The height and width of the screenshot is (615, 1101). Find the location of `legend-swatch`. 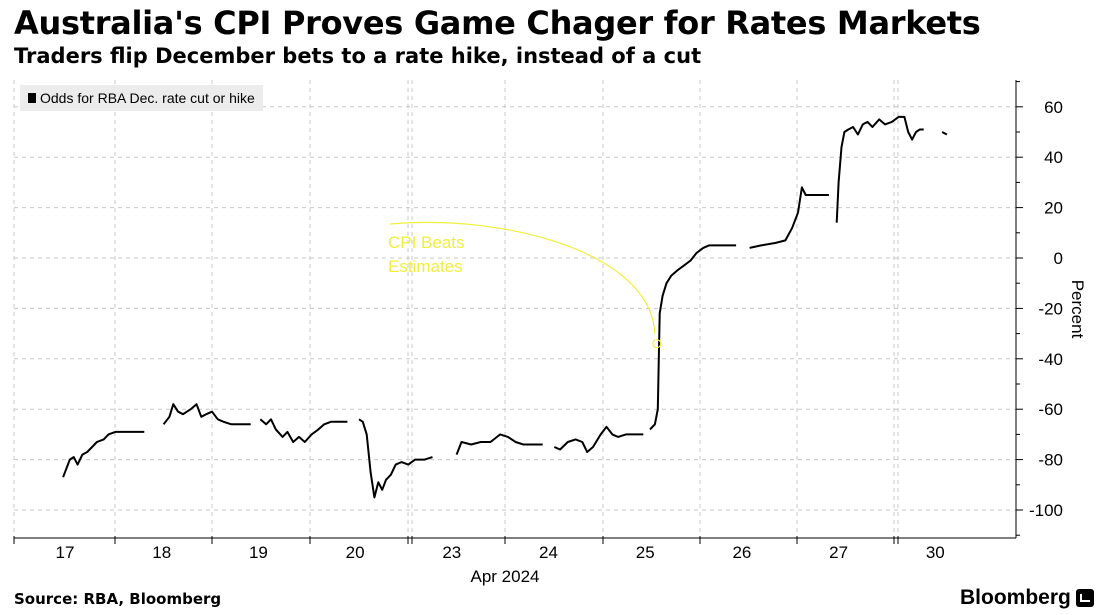

legend-swatch is located at coordinates (32, 98).